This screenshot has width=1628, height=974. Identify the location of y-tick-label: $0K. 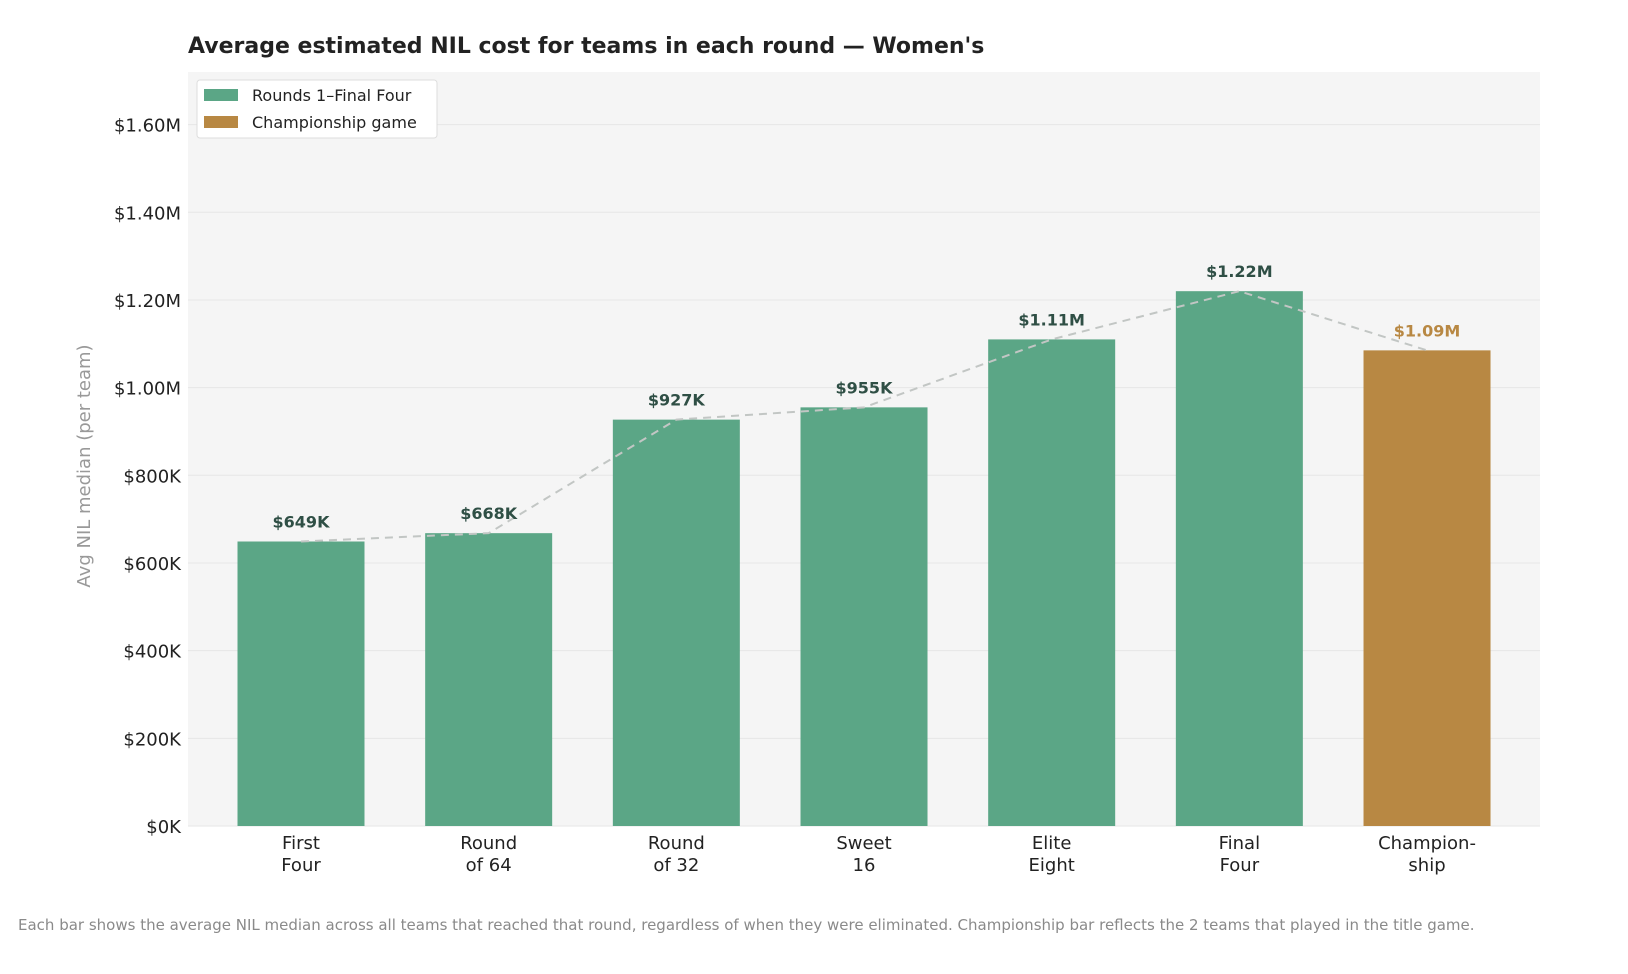
(164, 827).